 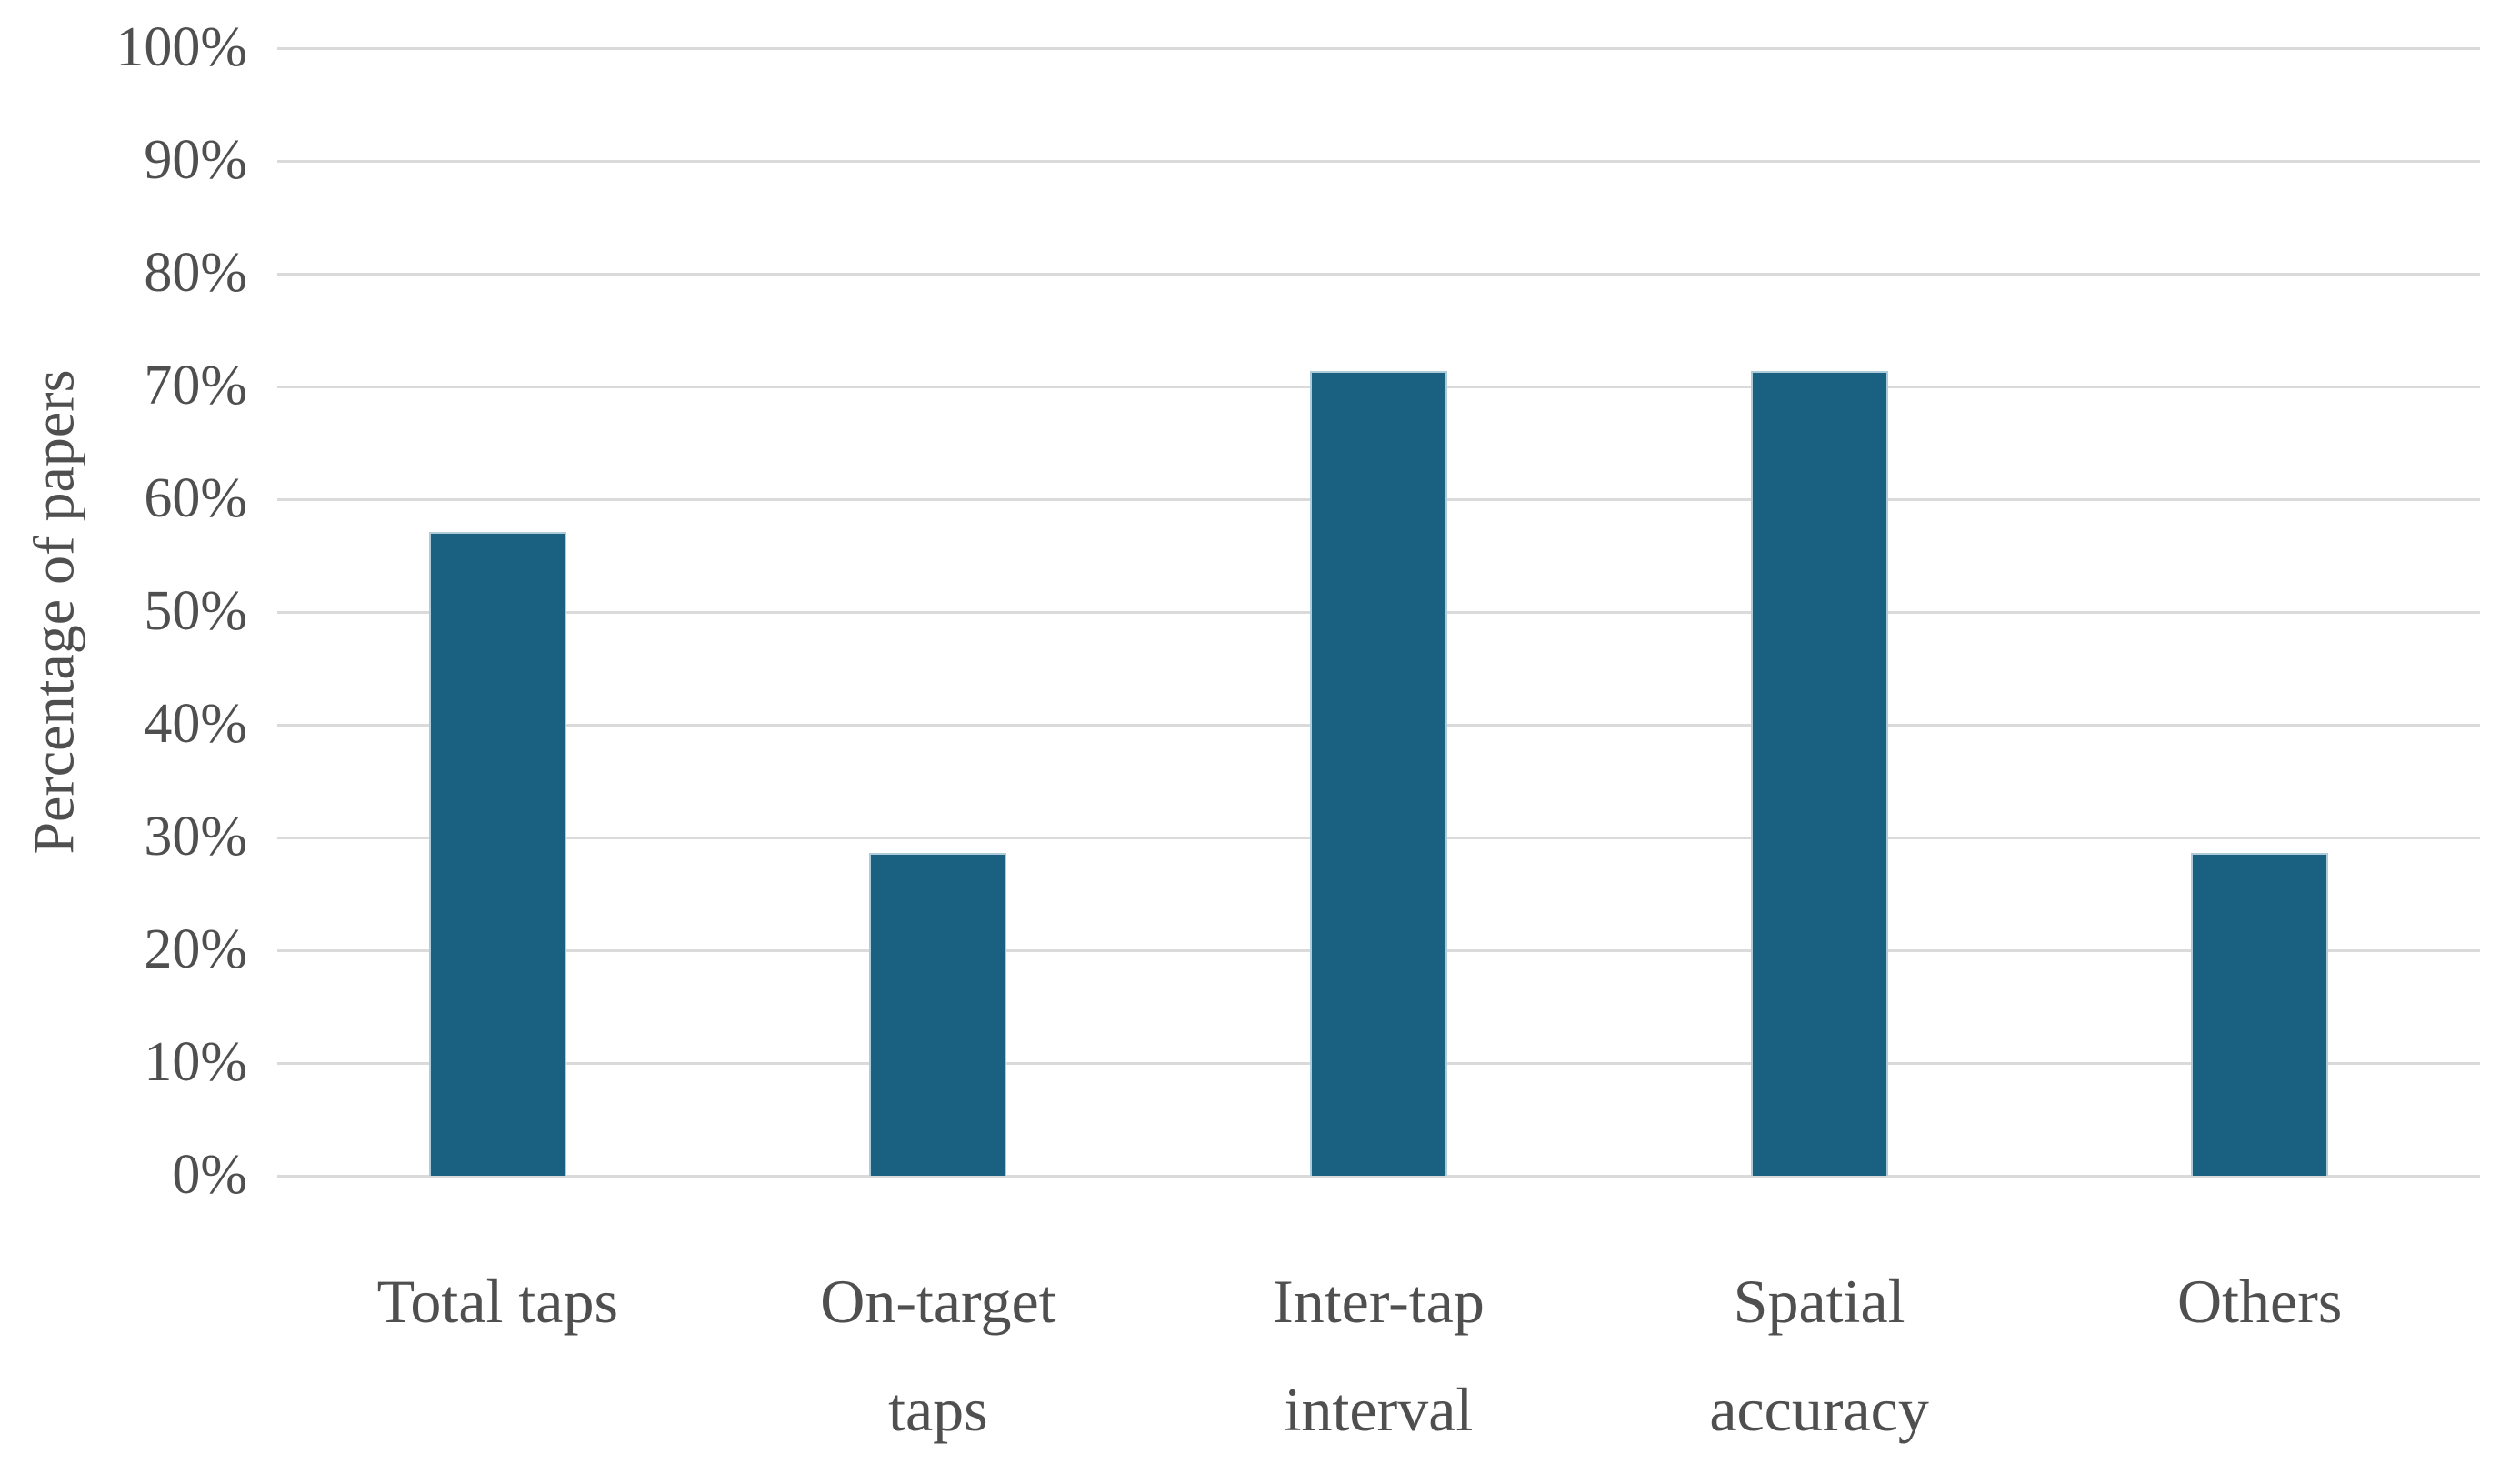 I want to click on y-tick-label: 90%, so click(x=195, y=159).